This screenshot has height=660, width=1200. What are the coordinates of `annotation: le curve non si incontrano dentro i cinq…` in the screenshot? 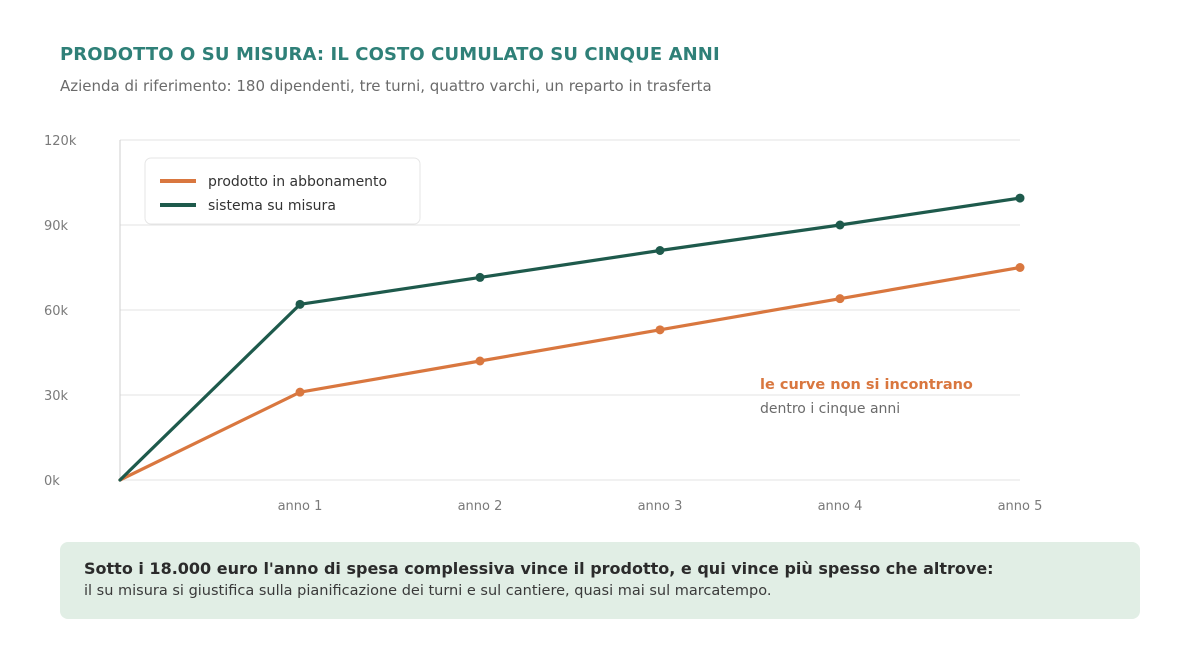 It's located at (866, 397).